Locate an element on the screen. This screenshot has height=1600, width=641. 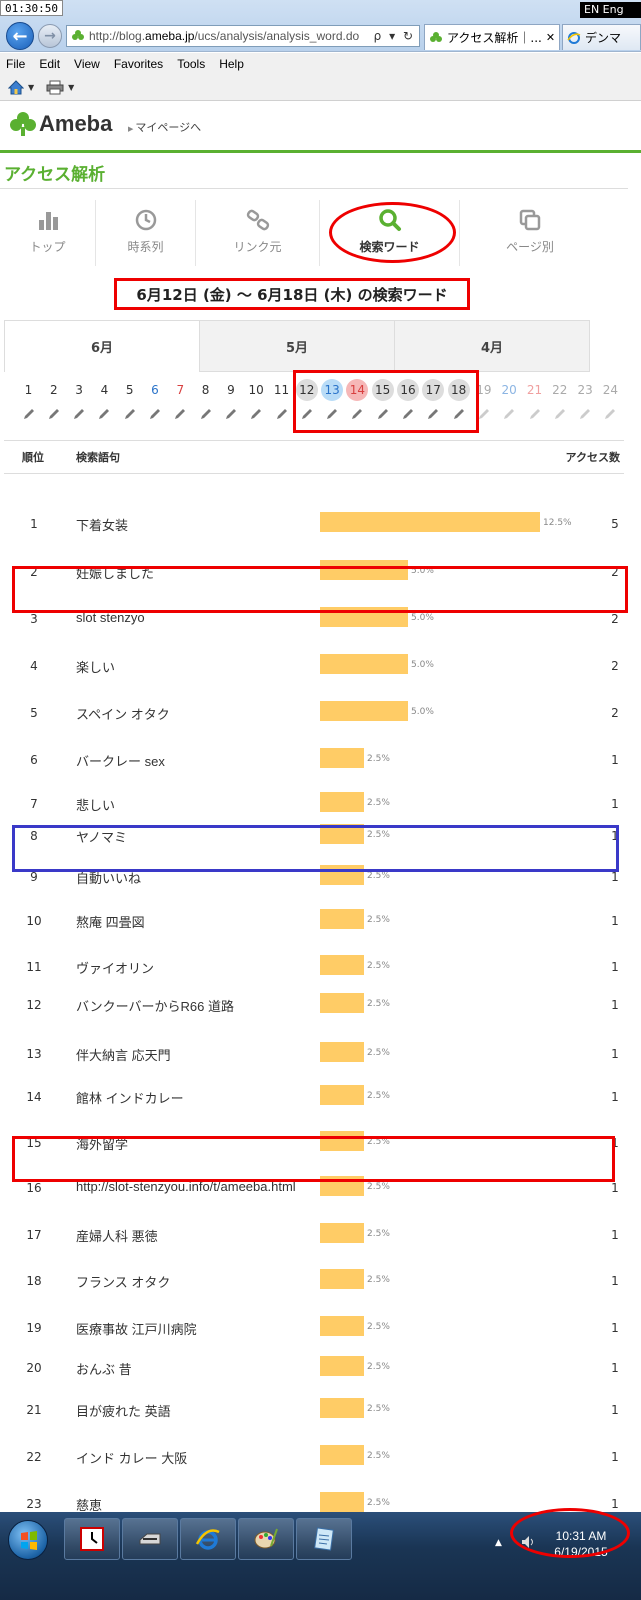
speaker-icon is located at coordinates (529, 1542).